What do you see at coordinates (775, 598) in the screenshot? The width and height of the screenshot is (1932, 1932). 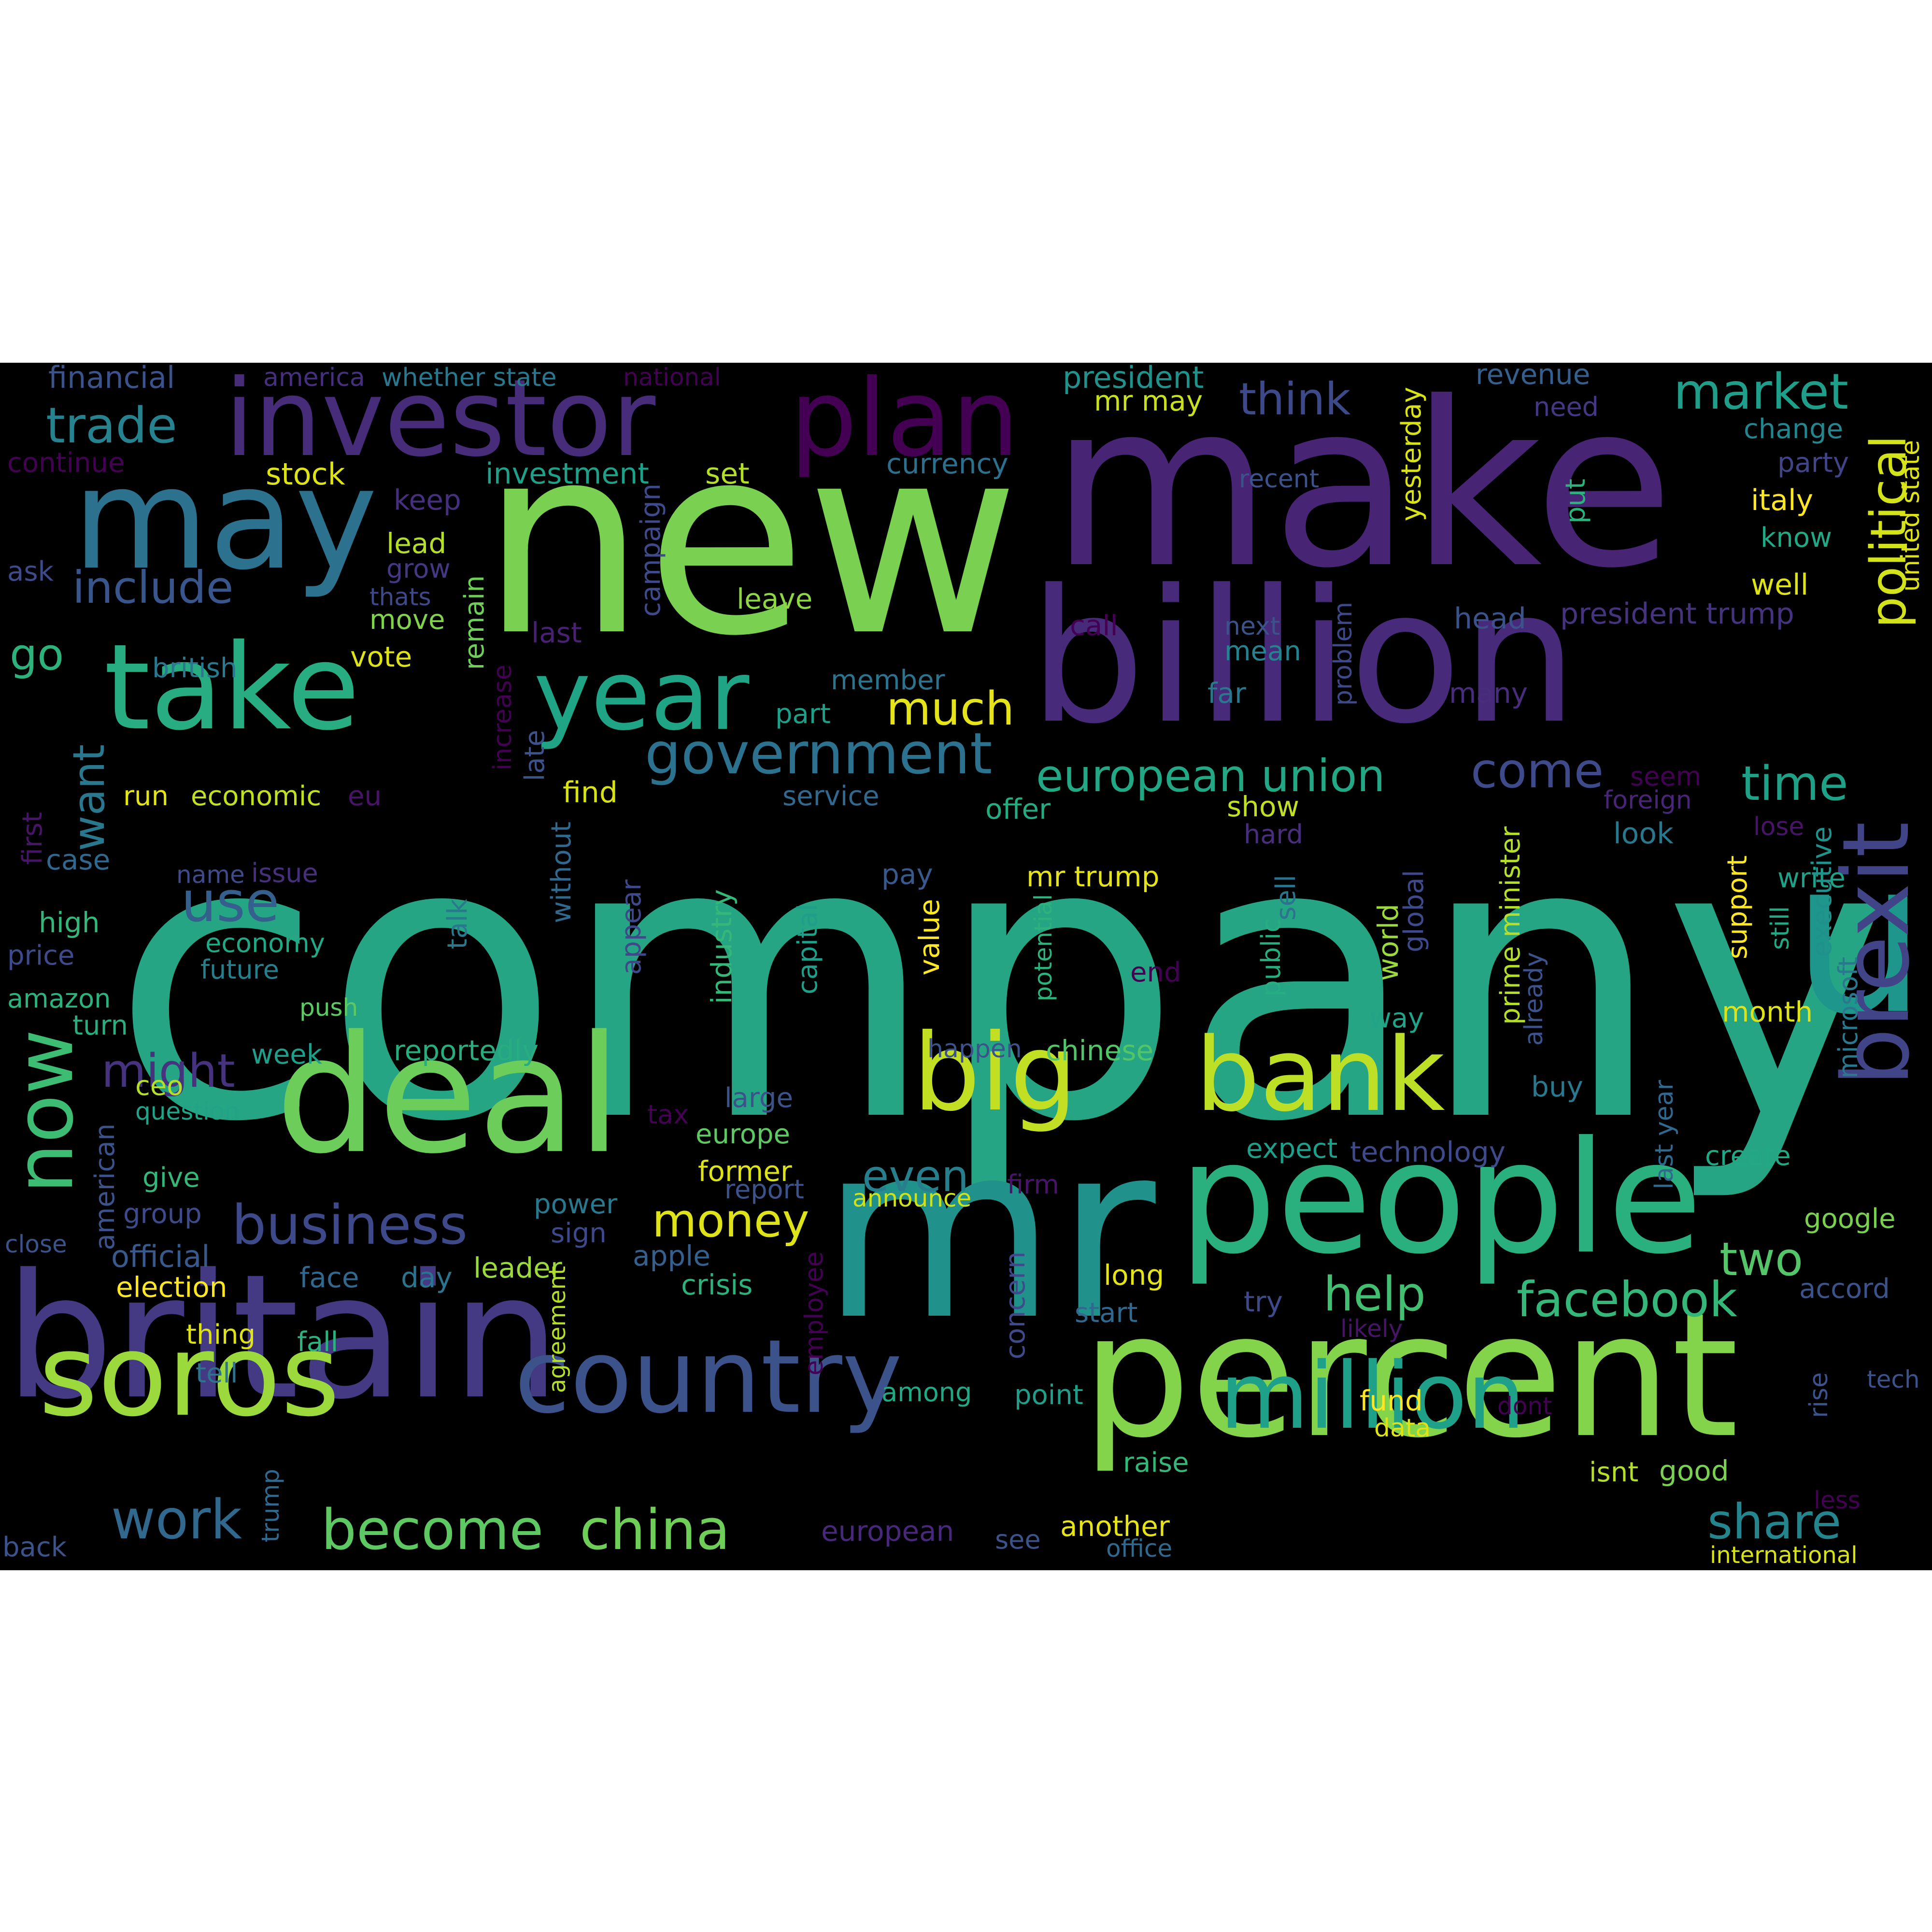 I see `cloud-word: leave` at bounding box center [775, 598].